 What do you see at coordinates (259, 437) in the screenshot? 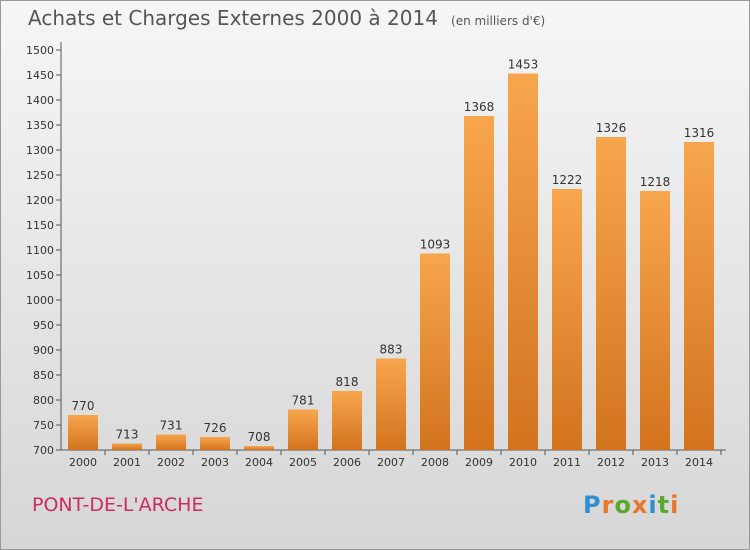
I see `data-label: 708` at bounding box center [259, 437].